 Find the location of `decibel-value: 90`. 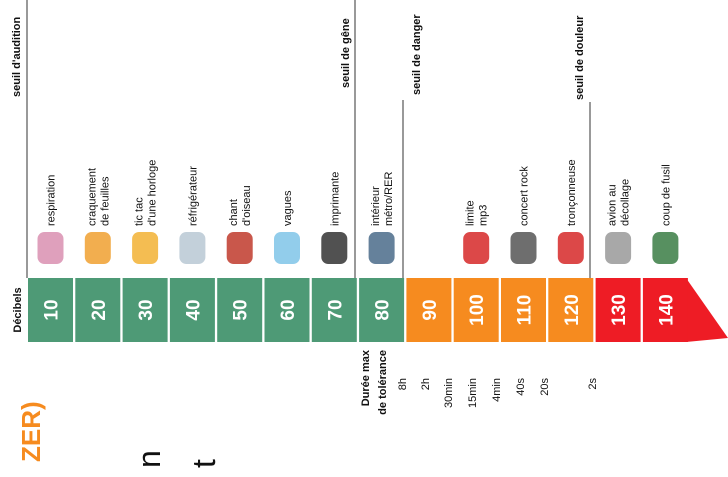

decibel-value: 90 is located at coordinates (430, 309).